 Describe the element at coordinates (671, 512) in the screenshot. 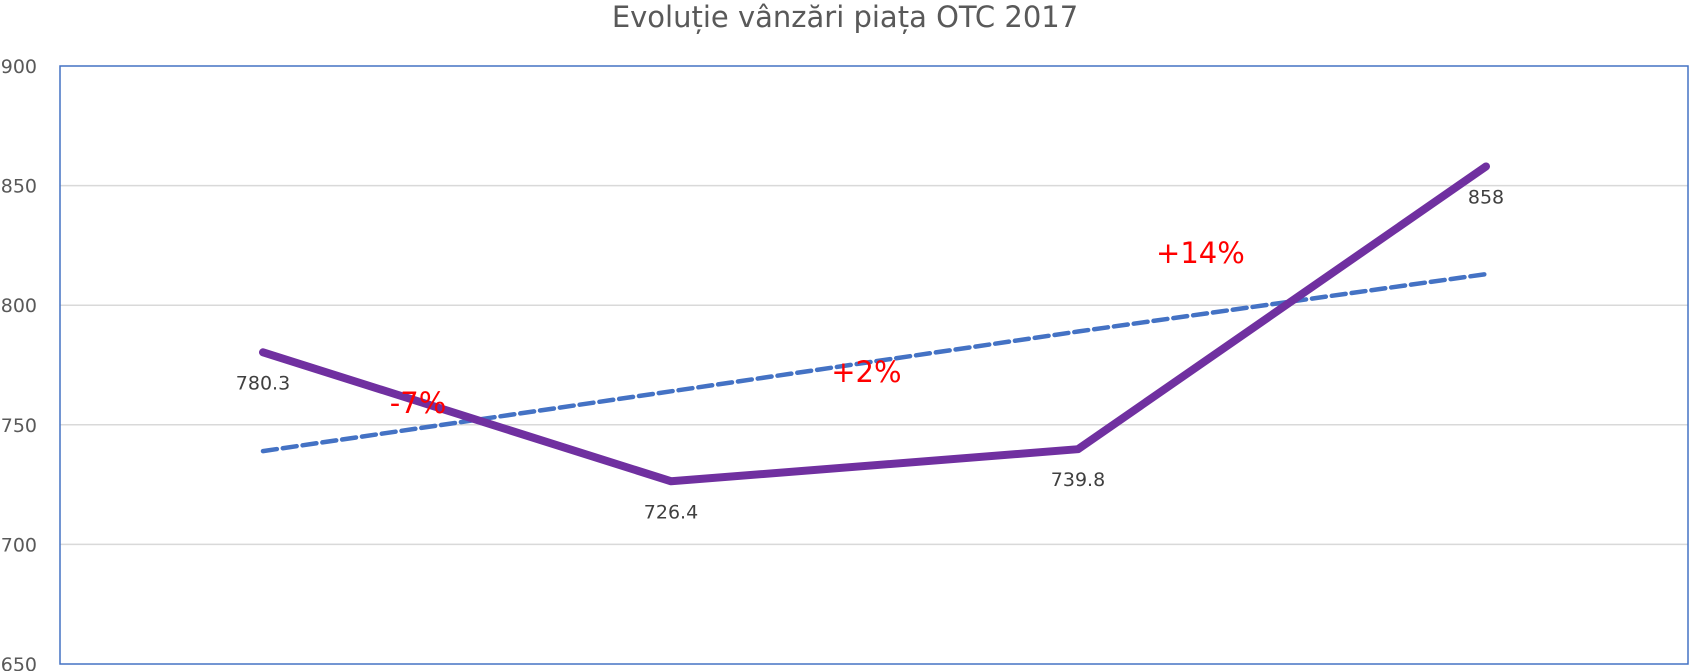

I see `data-label: 726.4` at that location.